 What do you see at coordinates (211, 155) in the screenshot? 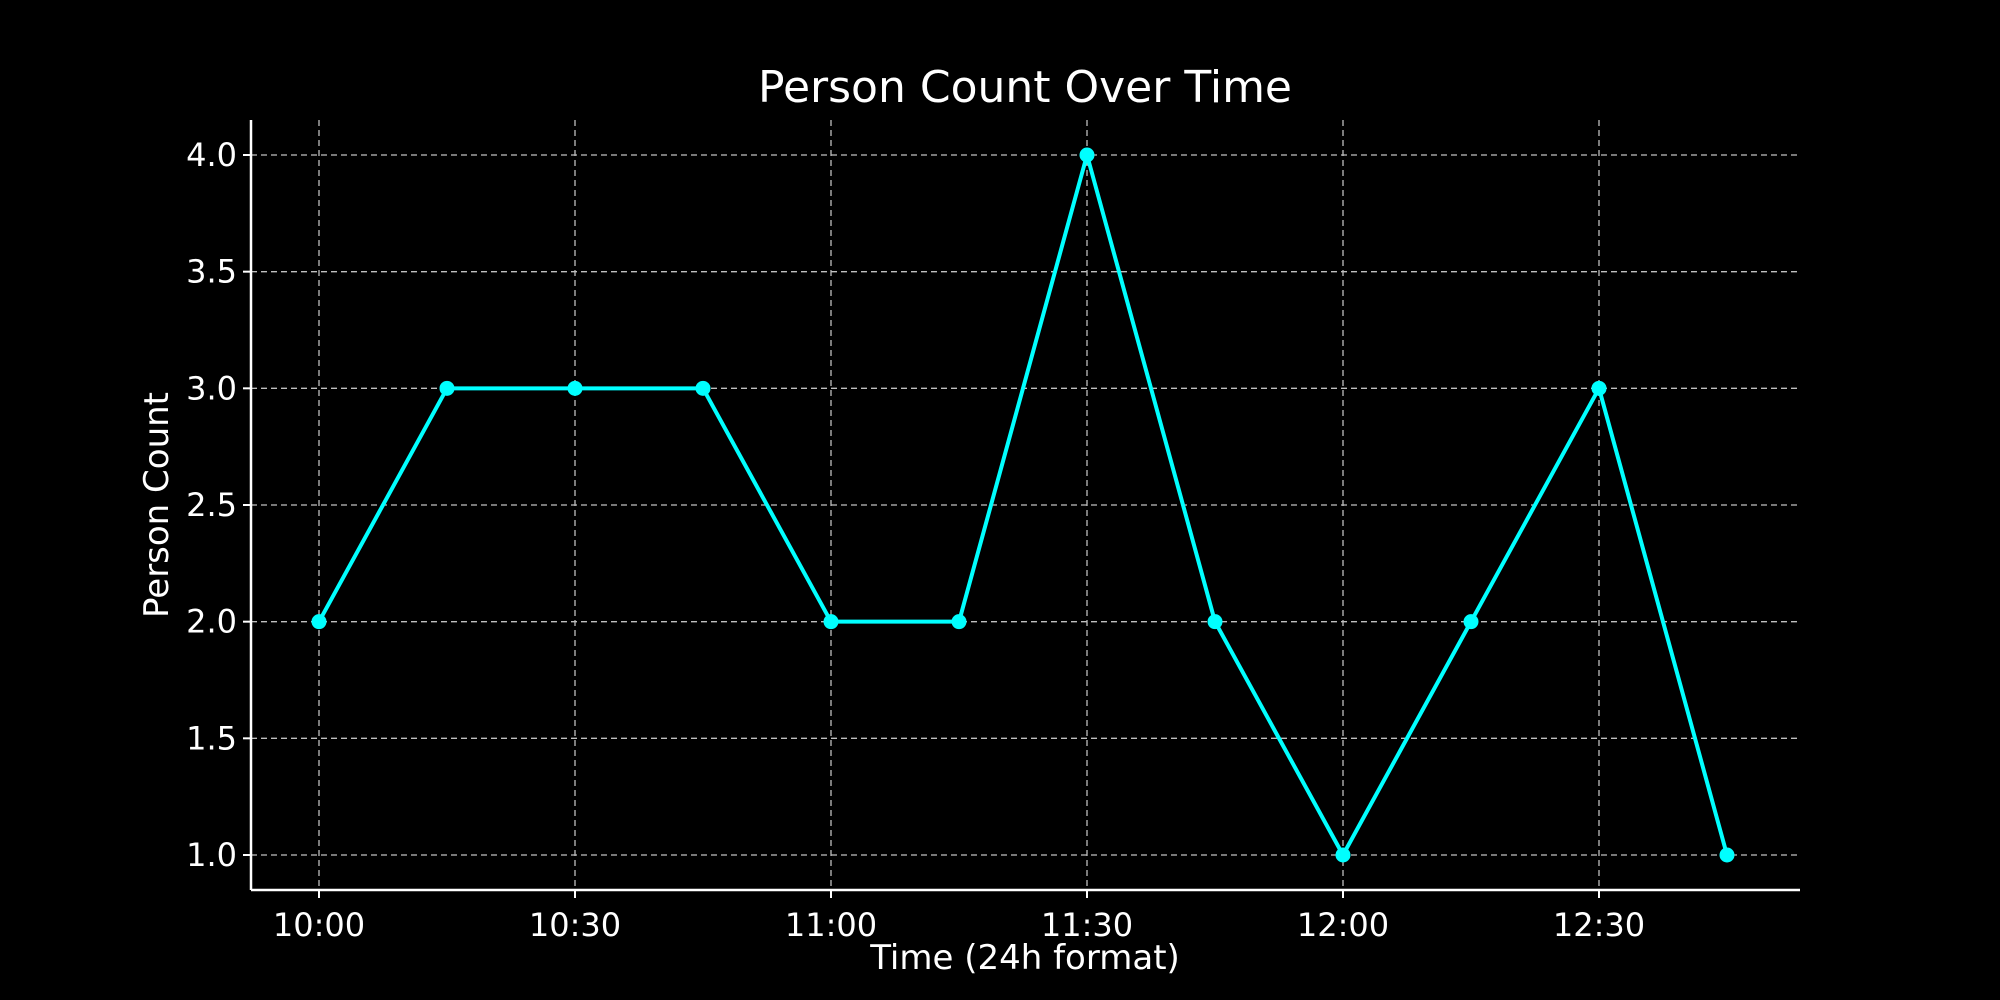
I see `y-tick-label: 4.0` at bounding box center [211, 155].